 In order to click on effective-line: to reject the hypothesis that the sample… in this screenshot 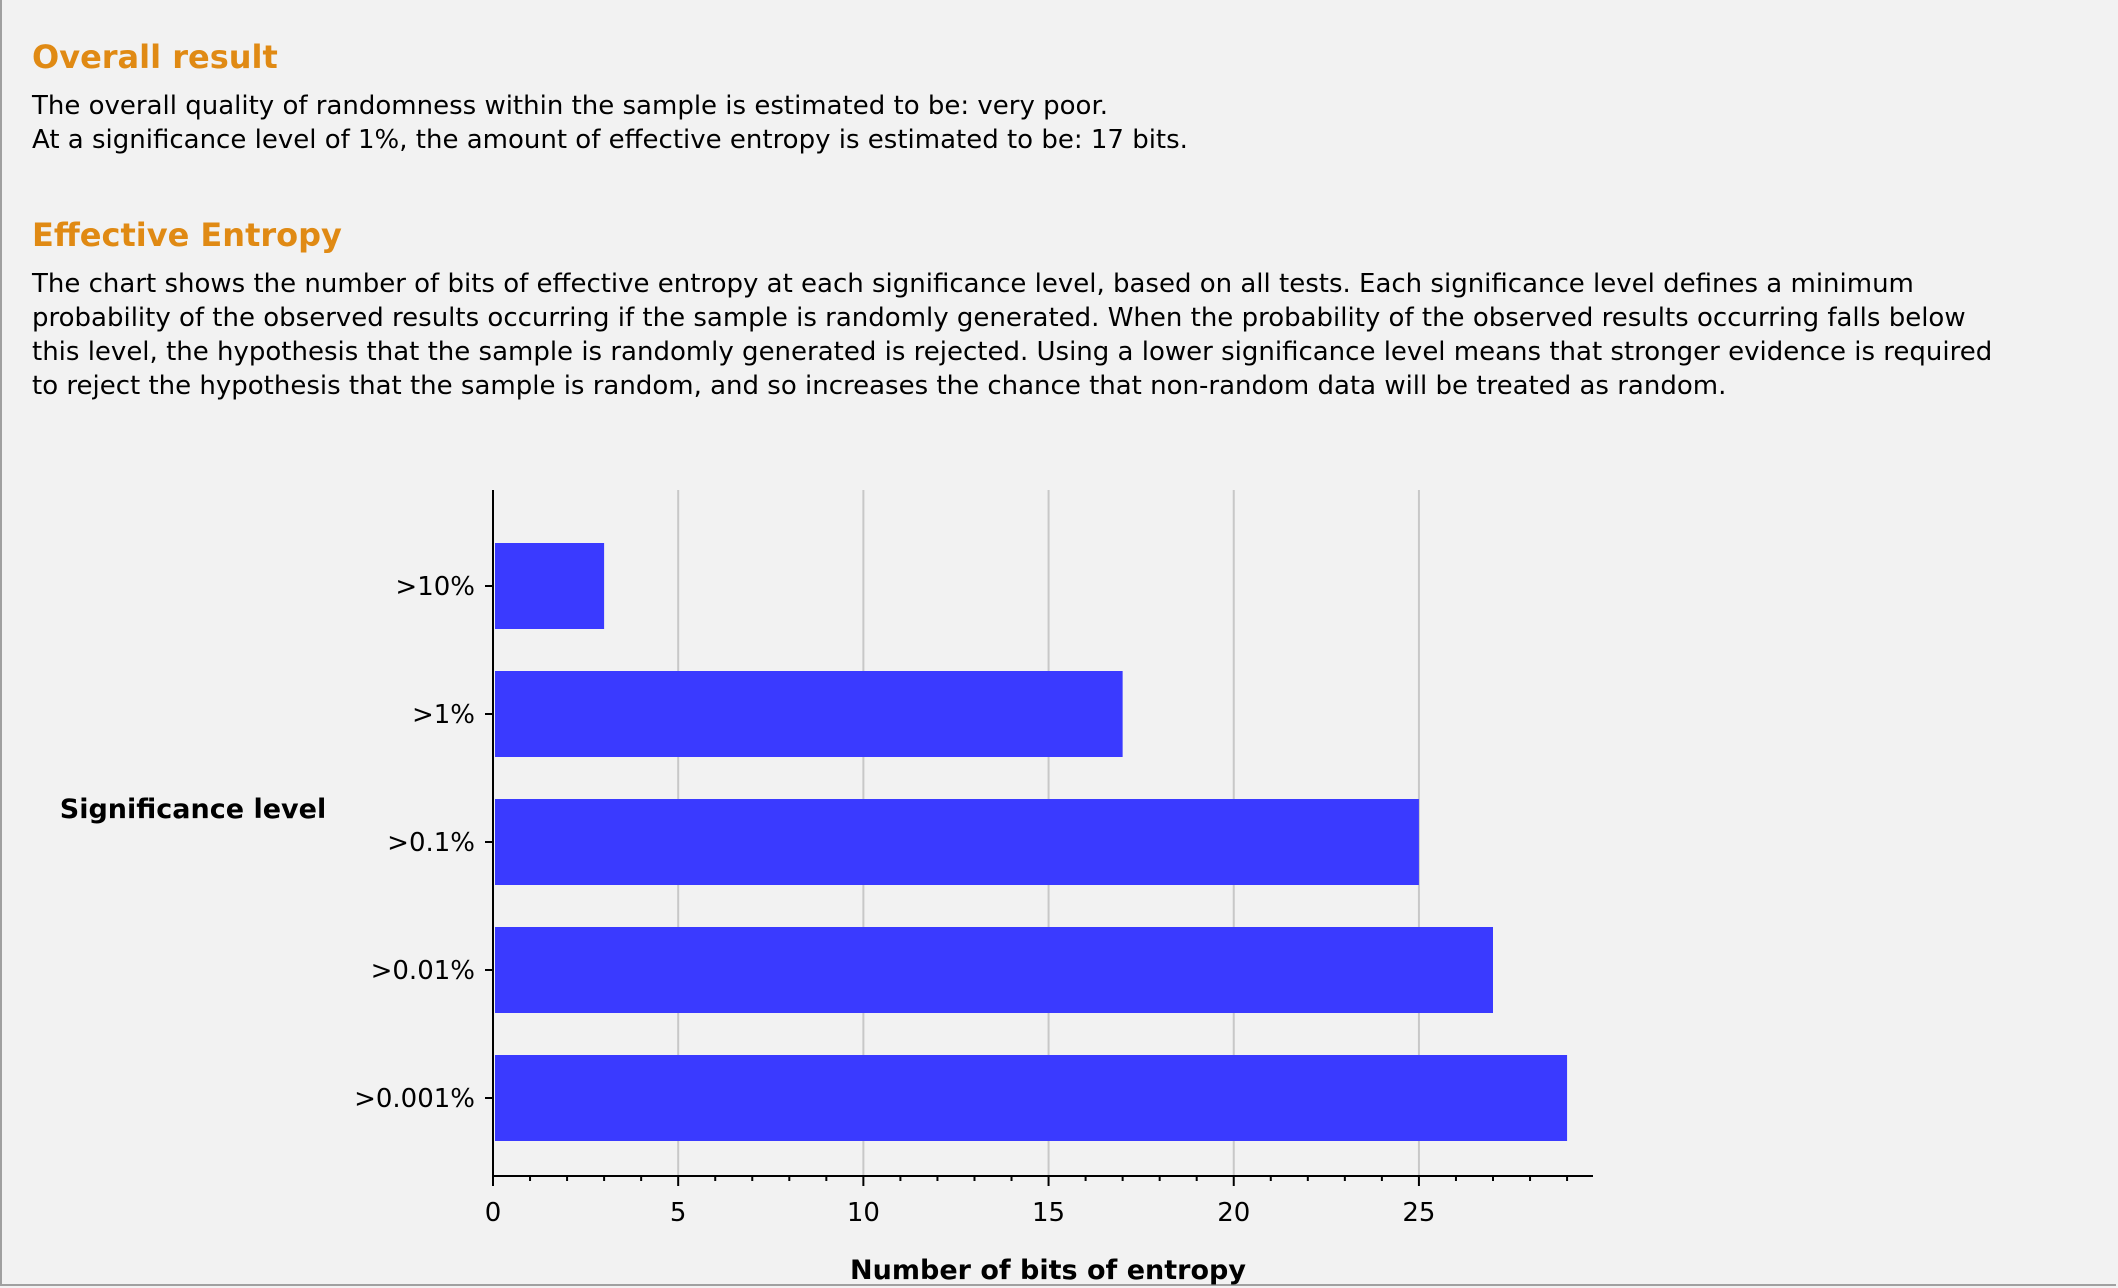, I will do `click(879, 386)`.